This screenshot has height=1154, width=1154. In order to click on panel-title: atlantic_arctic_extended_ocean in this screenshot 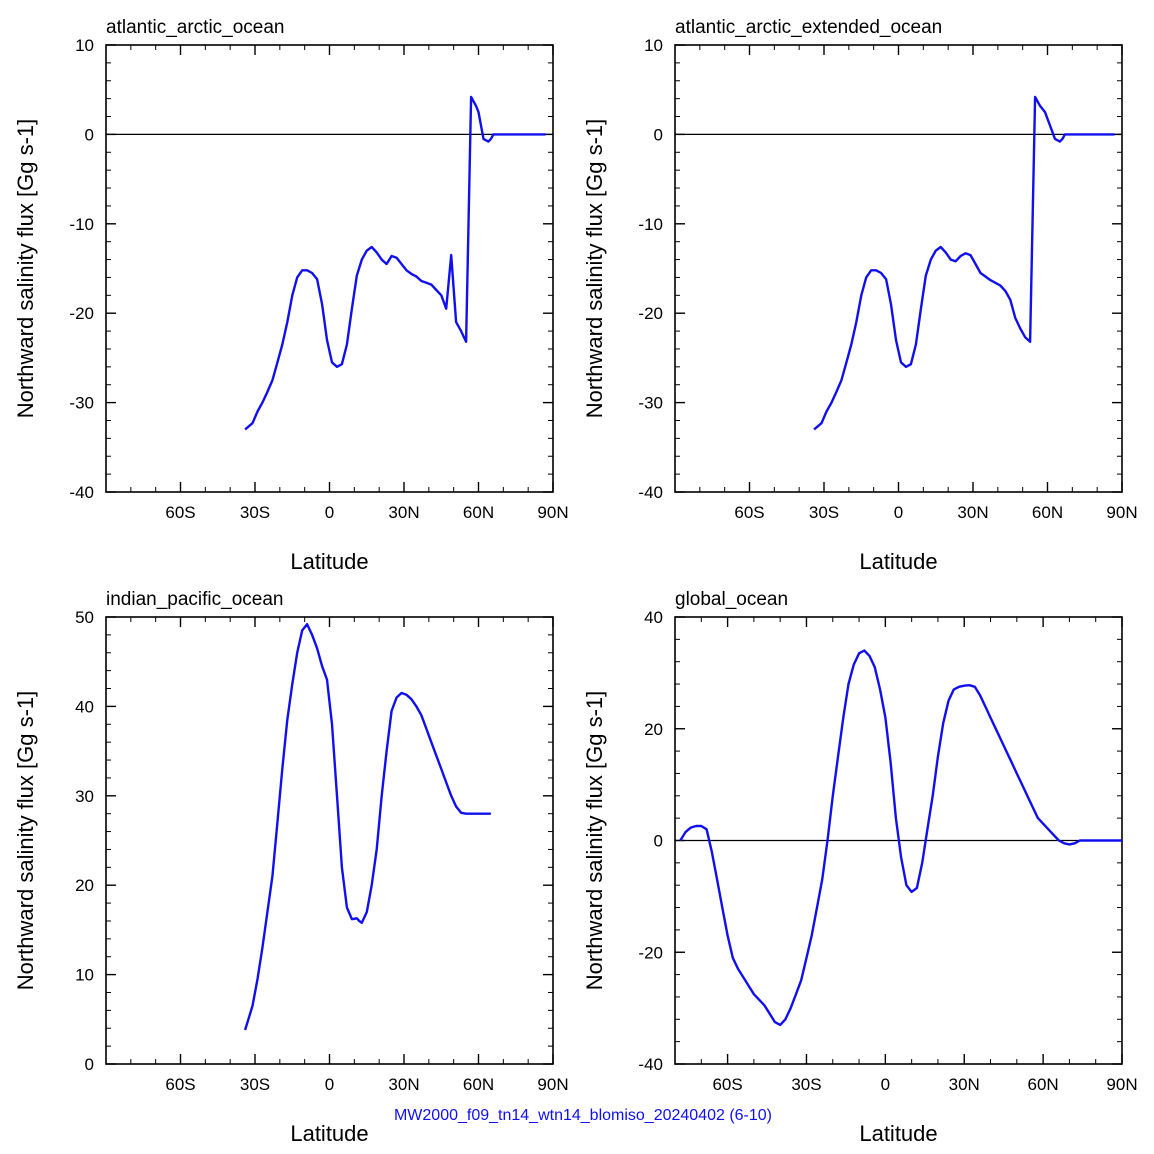, I will do `click(808, 27)`.